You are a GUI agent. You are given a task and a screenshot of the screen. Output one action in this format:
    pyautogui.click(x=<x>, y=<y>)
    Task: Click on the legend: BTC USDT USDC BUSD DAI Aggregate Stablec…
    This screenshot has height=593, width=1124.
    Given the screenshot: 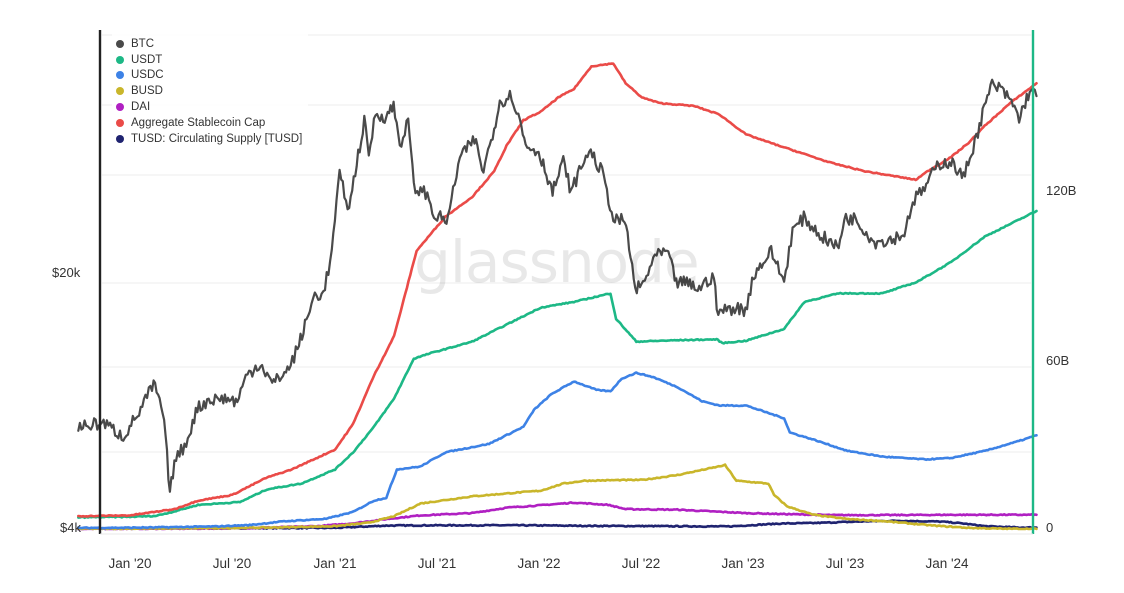 What is the action you would take?
    pyautogui.click(x=210, y=92)
    